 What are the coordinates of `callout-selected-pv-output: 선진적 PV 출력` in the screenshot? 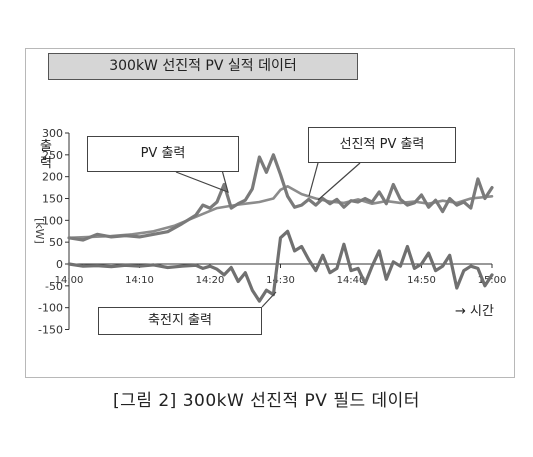 It's located at (382, 145).